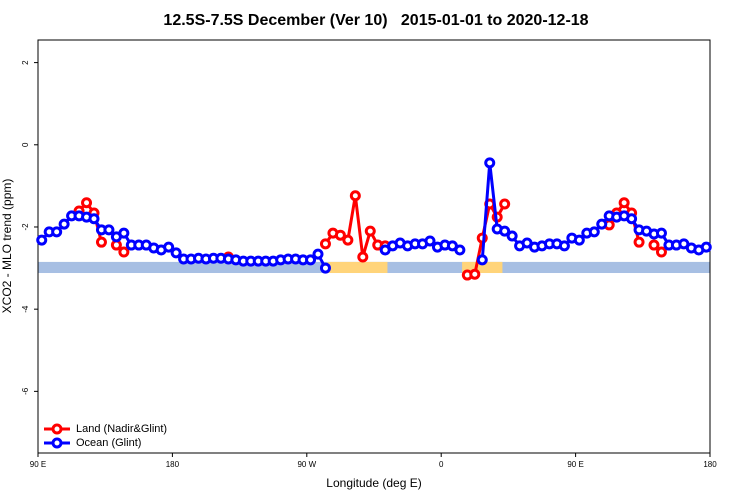 This screenshot has width=750, height=500. What do you see at coordinates (7, 246) in the screenshot?
I see `y-axis-label: XCO2 - MLO trend (ppm)` at bounding box center [7, 246].